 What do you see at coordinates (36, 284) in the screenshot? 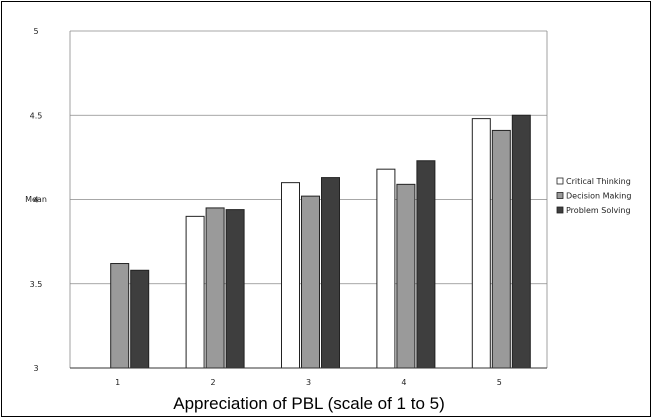
I see `y-tick-label: 3.5` at bounding box center [36, 284].